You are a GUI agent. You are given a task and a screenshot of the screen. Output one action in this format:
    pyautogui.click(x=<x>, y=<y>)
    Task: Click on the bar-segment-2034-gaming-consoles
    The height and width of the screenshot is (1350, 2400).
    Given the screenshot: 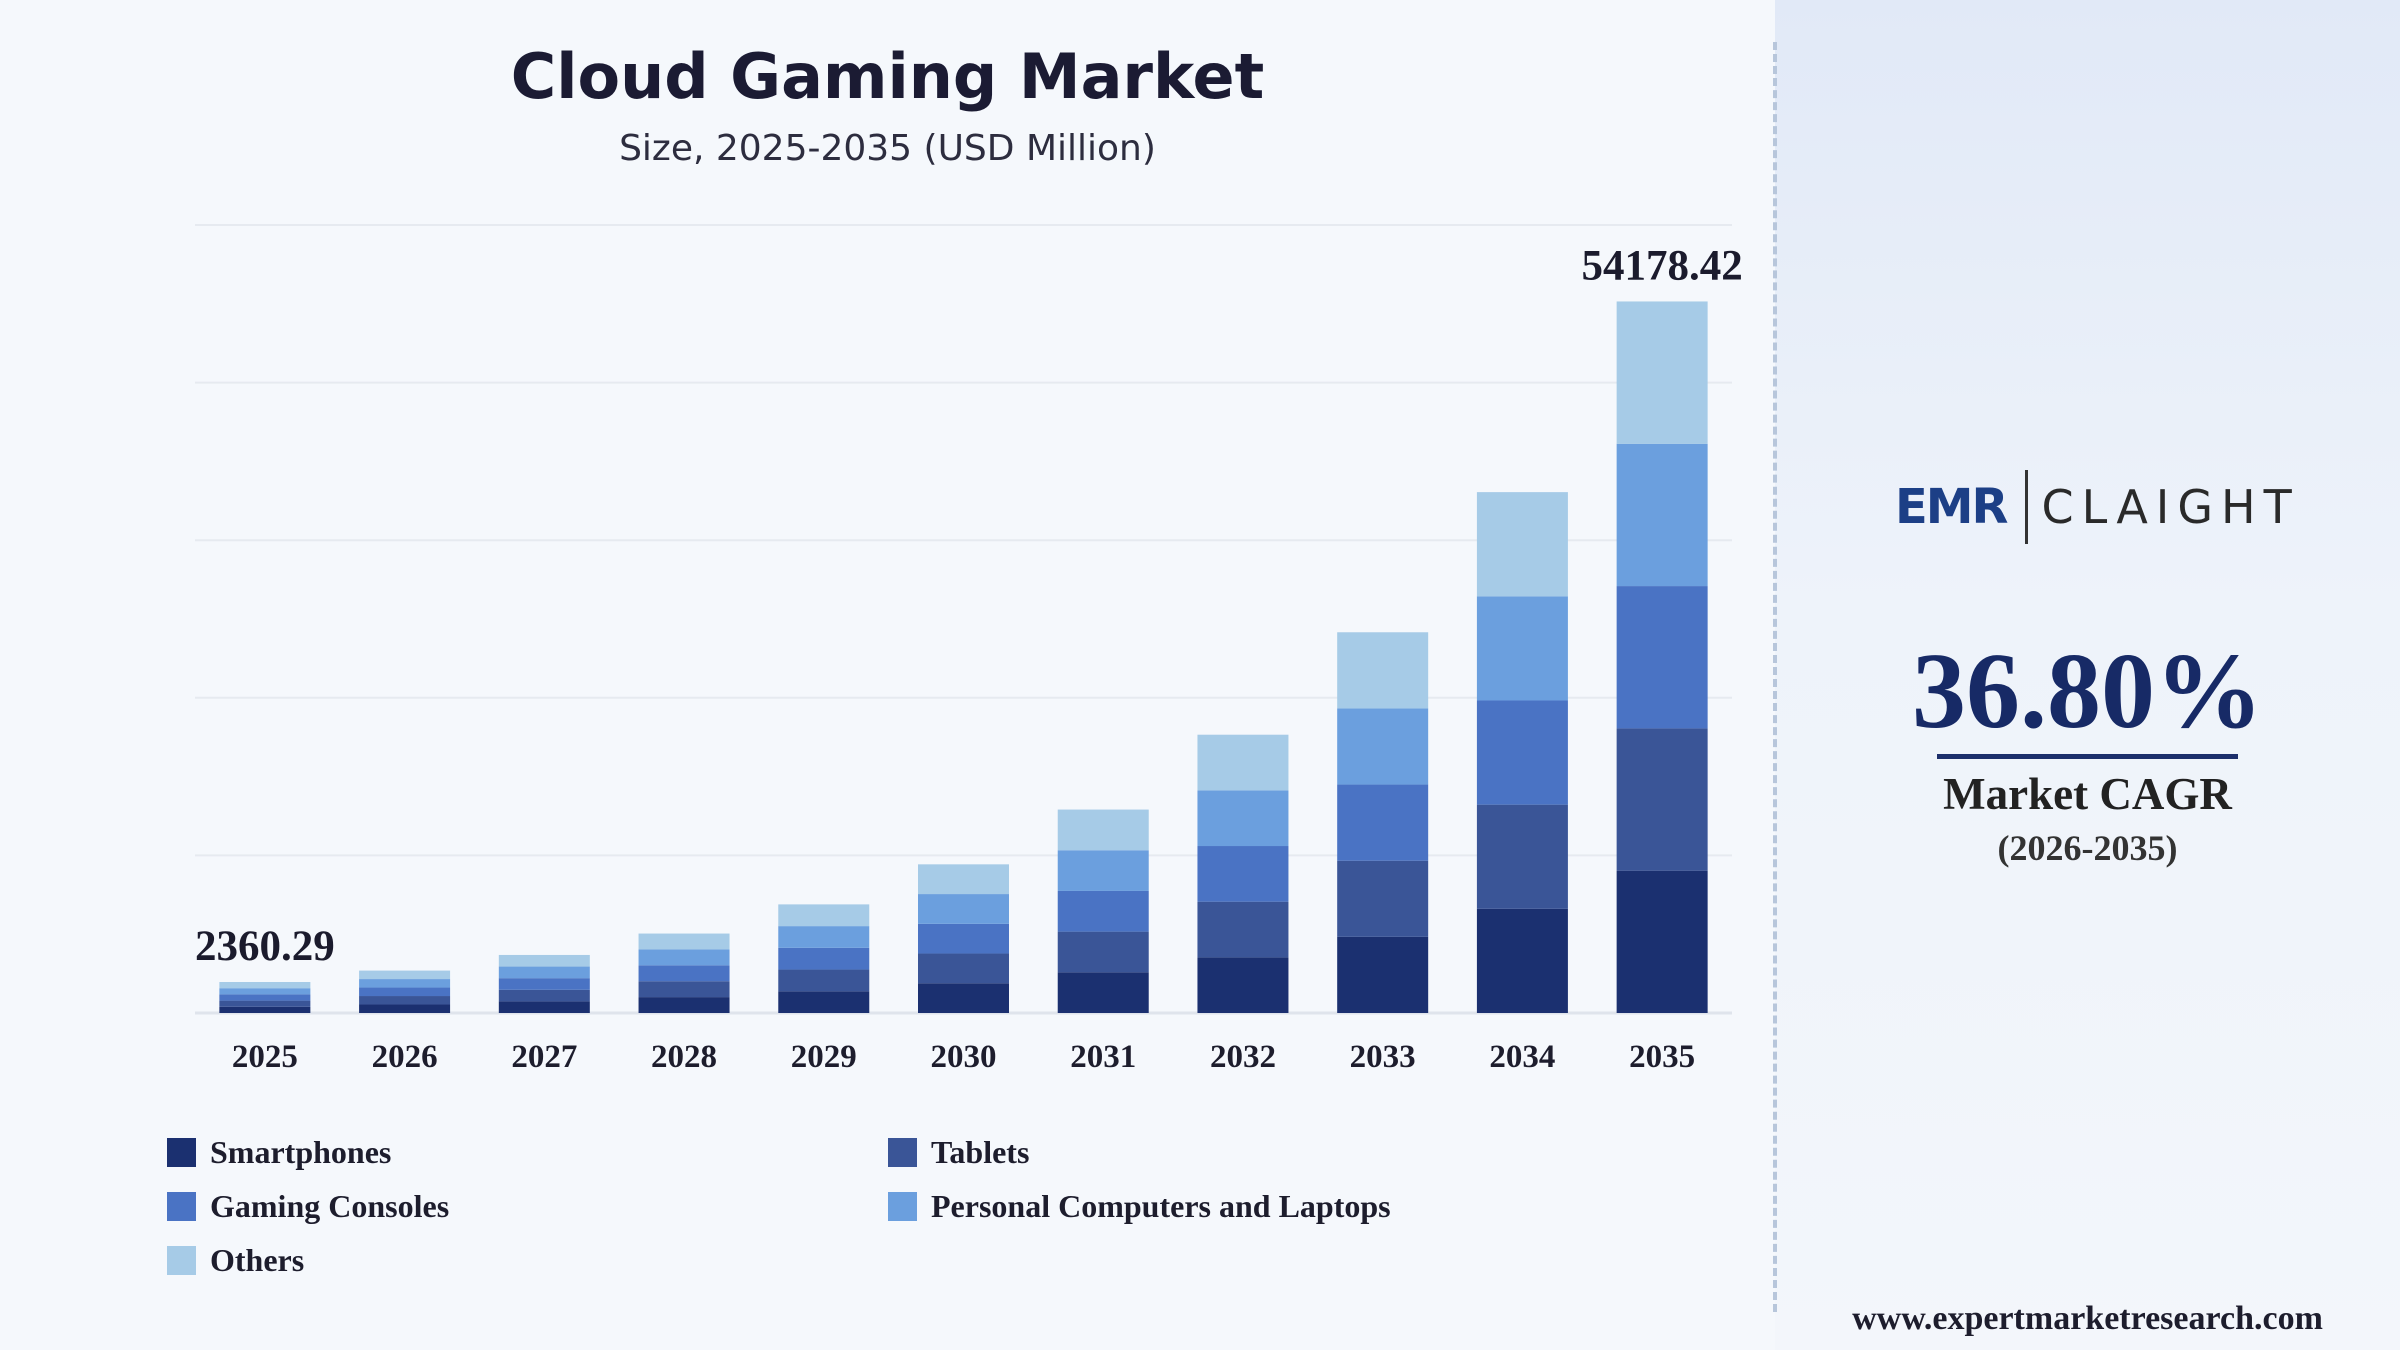 What is the action you would take?
    pyautogui.click(x=1522, y=752)
    